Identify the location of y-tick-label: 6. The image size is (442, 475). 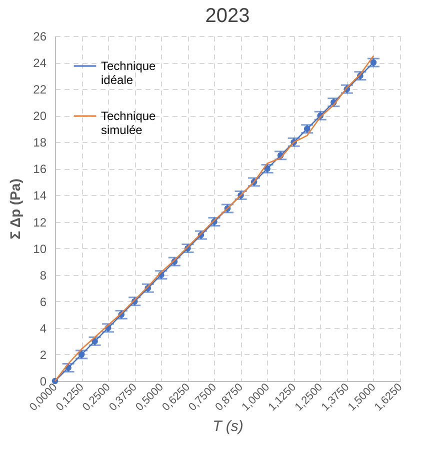
(43, 301).